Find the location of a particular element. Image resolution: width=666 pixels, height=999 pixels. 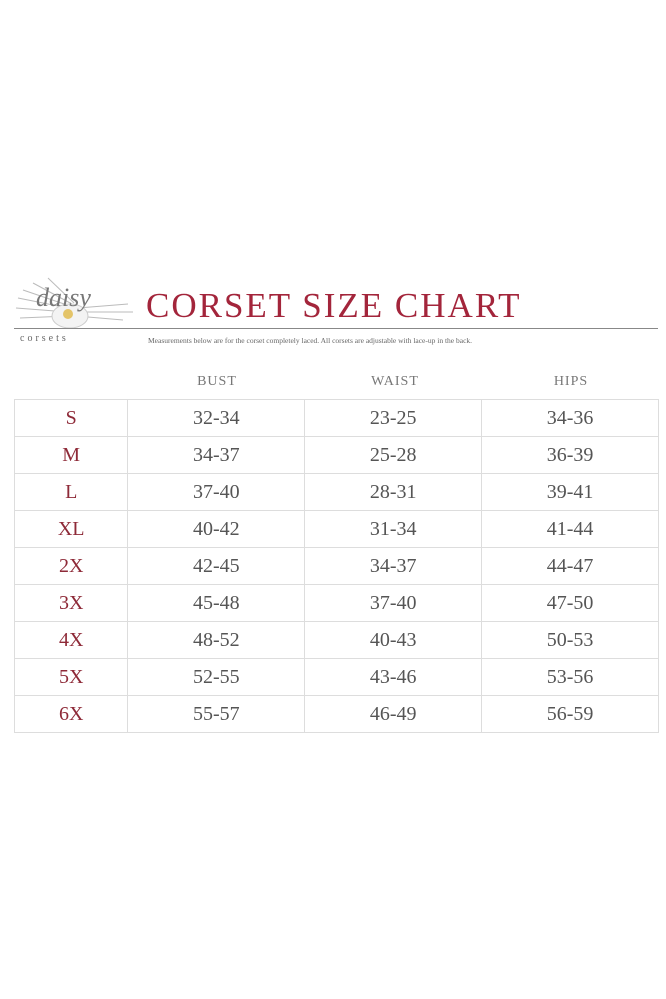

size-cell: 2X is located at coordinates (71, 566).